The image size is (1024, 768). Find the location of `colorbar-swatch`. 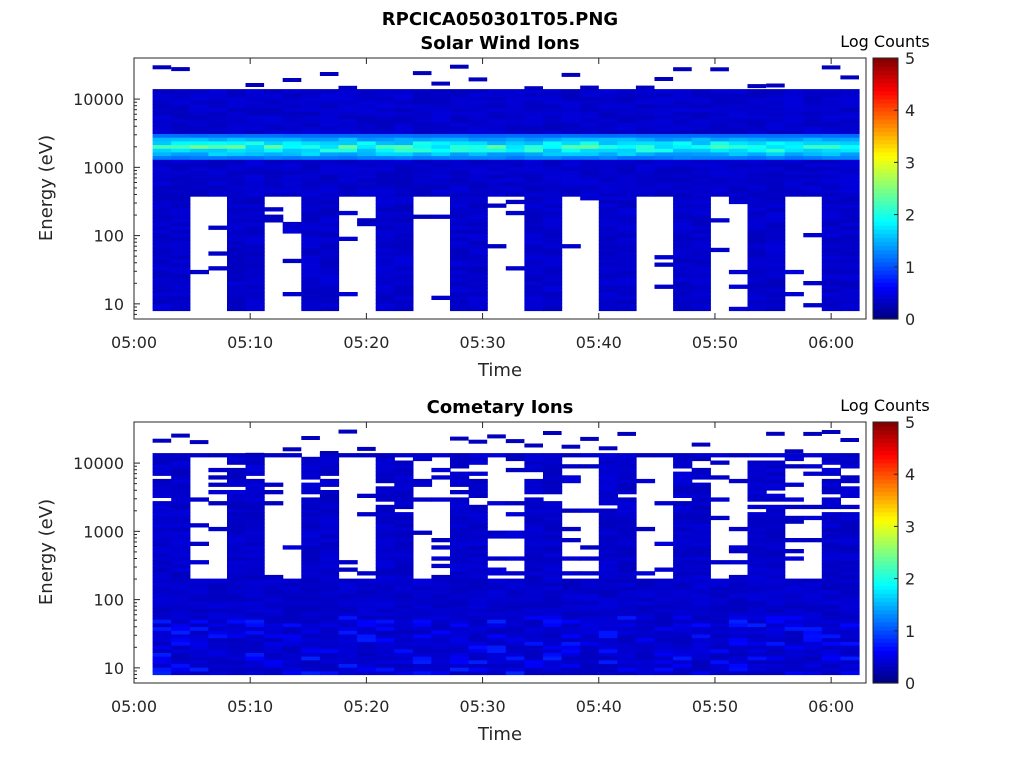

colorbar-swatch is located at coordinates (885, 489).